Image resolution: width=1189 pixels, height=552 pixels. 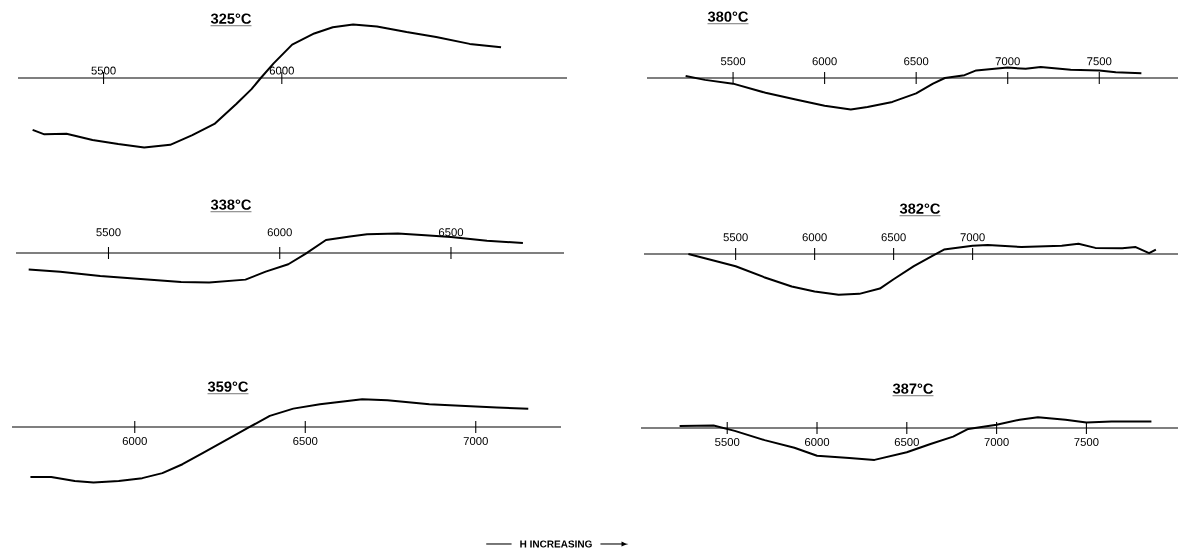 What do you see at coordinates (228, 386) in the screenshot?
I see `chart-title: 359°C` at bounding box center [228, 386].